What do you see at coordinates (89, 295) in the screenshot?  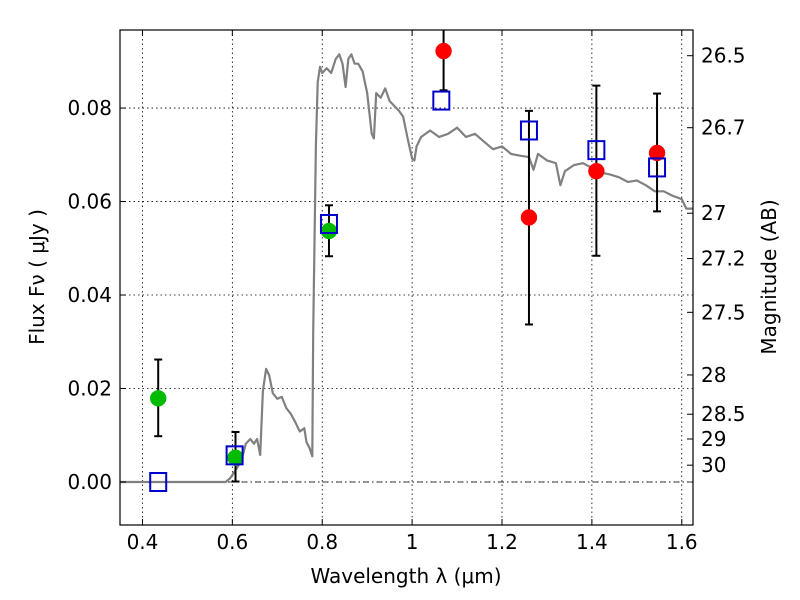 I see `y-tick-label: 0.04` at bounding box center [89, 295].